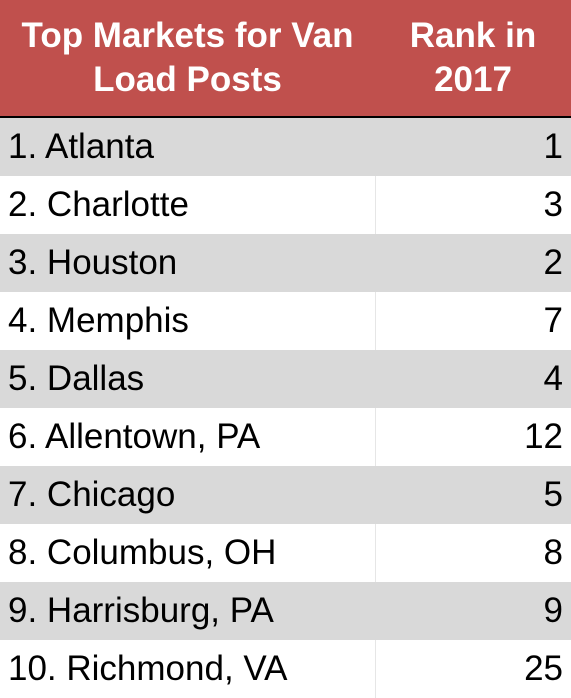  I want to click on rank-cell: 7, so click(472, 321).